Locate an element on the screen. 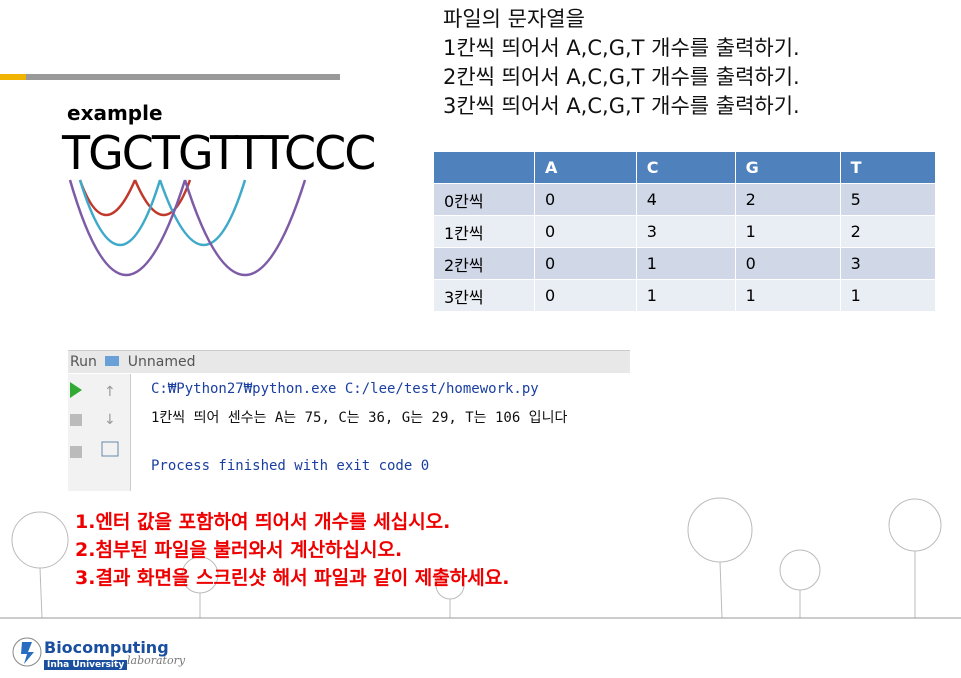  count-cell: 4 is located at coordinates (685, 199).